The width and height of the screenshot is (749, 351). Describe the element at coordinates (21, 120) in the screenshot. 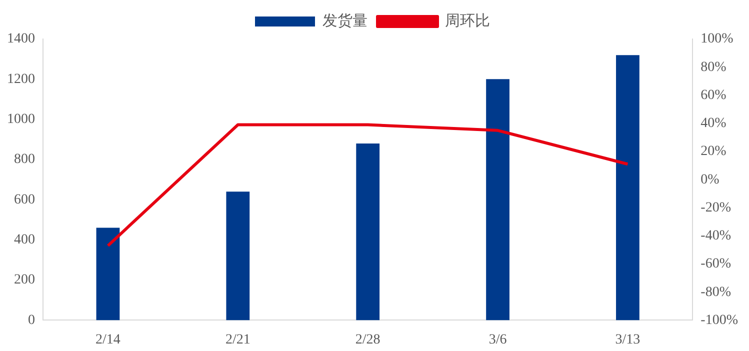

I see `y-tick-label: 1000` at that location.